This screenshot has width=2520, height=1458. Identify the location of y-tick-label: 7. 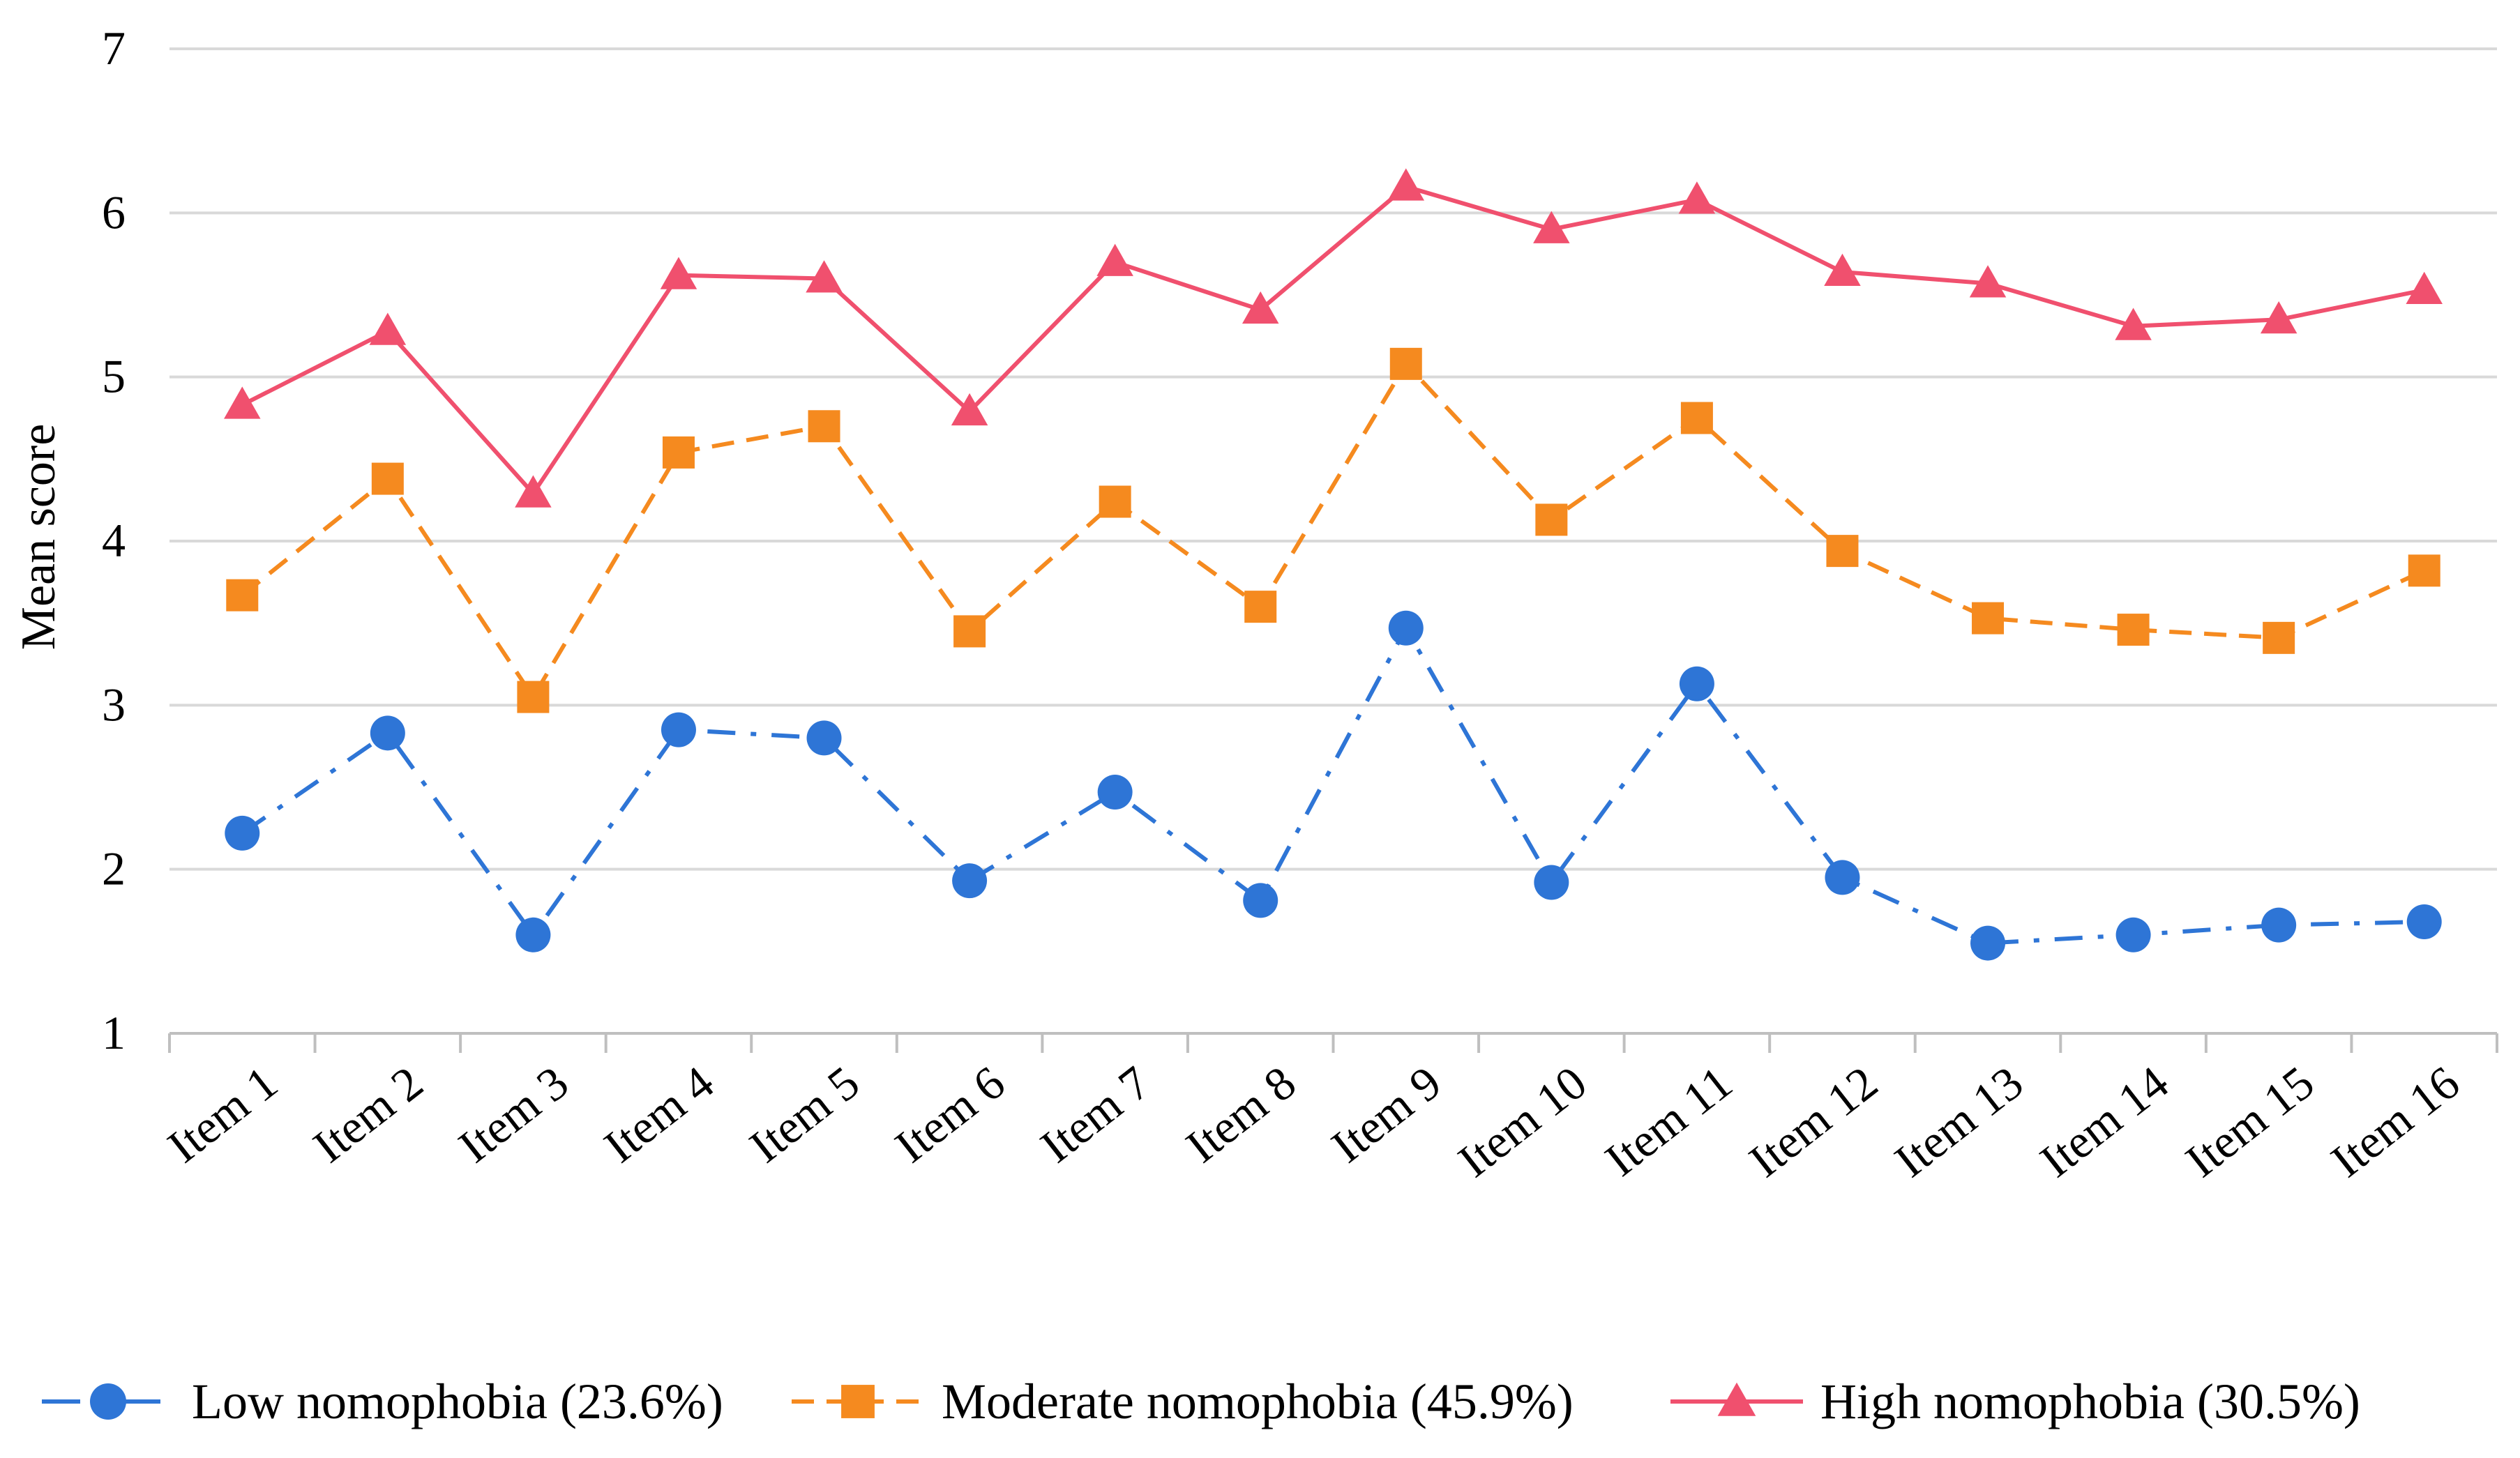
(114, 48).